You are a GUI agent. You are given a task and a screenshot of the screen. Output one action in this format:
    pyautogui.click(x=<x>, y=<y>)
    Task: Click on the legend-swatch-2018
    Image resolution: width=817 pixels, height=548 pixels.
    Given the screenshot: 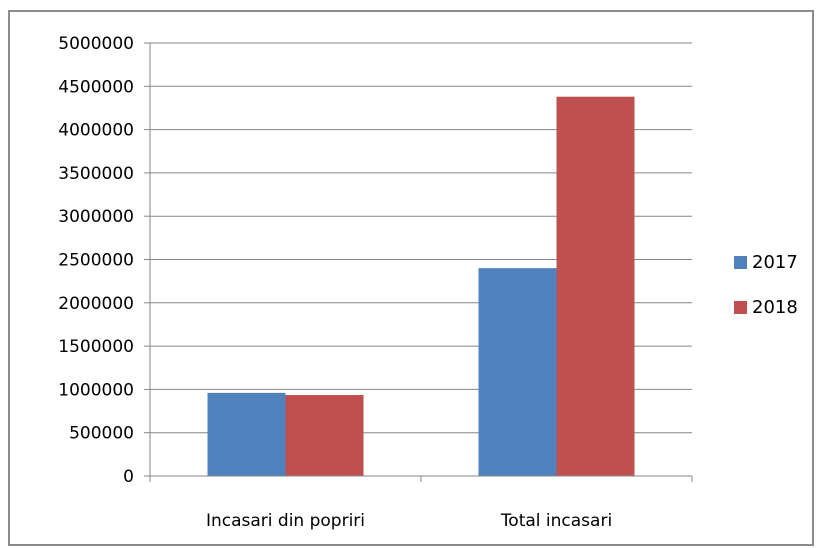 What is the action you would take?
    pyautogui.click(x=740, y=307)
    